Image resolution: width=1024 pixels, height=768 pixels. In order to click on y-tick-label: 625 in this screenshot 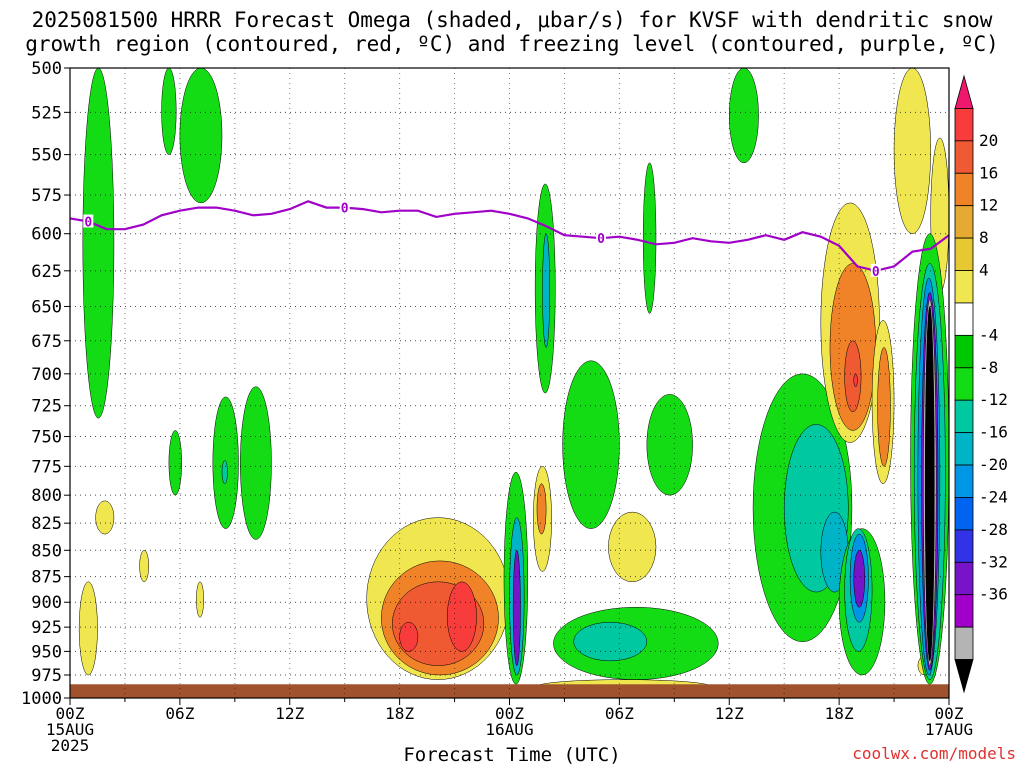, I will do `click(46, 272)`.